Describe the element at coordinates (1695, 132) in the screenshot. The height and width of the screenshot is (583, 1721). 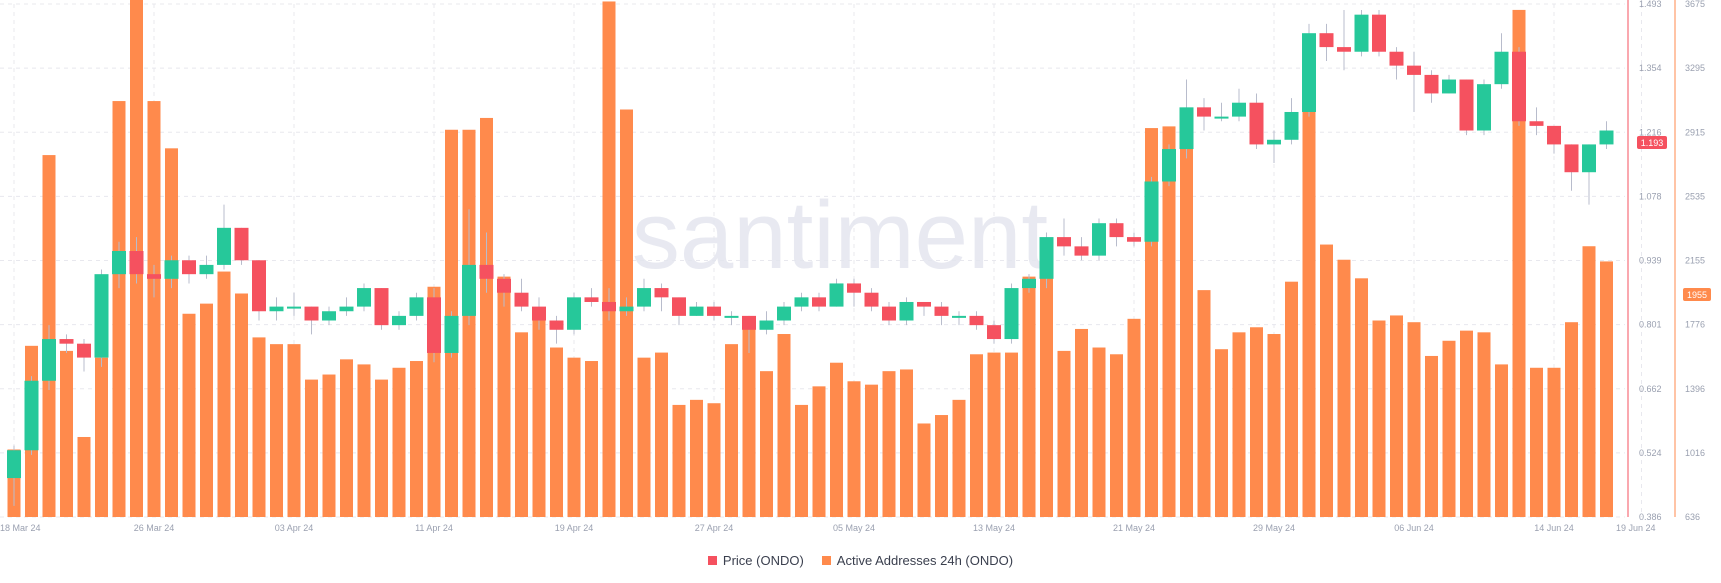
I see `addresses-axis-tick-label: 2915` at that location.